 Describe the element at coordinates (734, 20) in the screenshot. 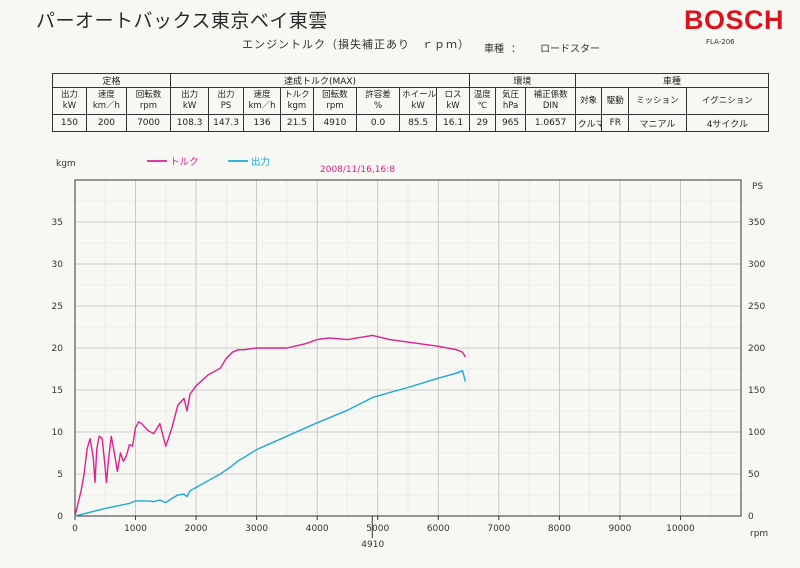

I see `bosch-logo: BOSCH` at that location.